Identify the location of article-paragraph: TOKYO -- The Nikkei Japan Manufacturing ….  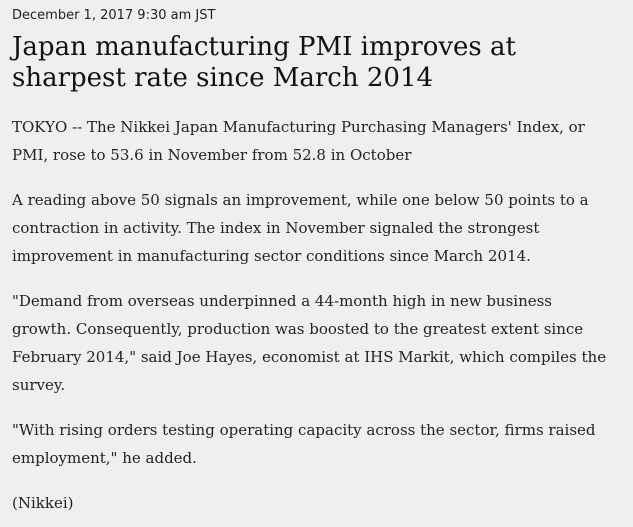
(298, 141).